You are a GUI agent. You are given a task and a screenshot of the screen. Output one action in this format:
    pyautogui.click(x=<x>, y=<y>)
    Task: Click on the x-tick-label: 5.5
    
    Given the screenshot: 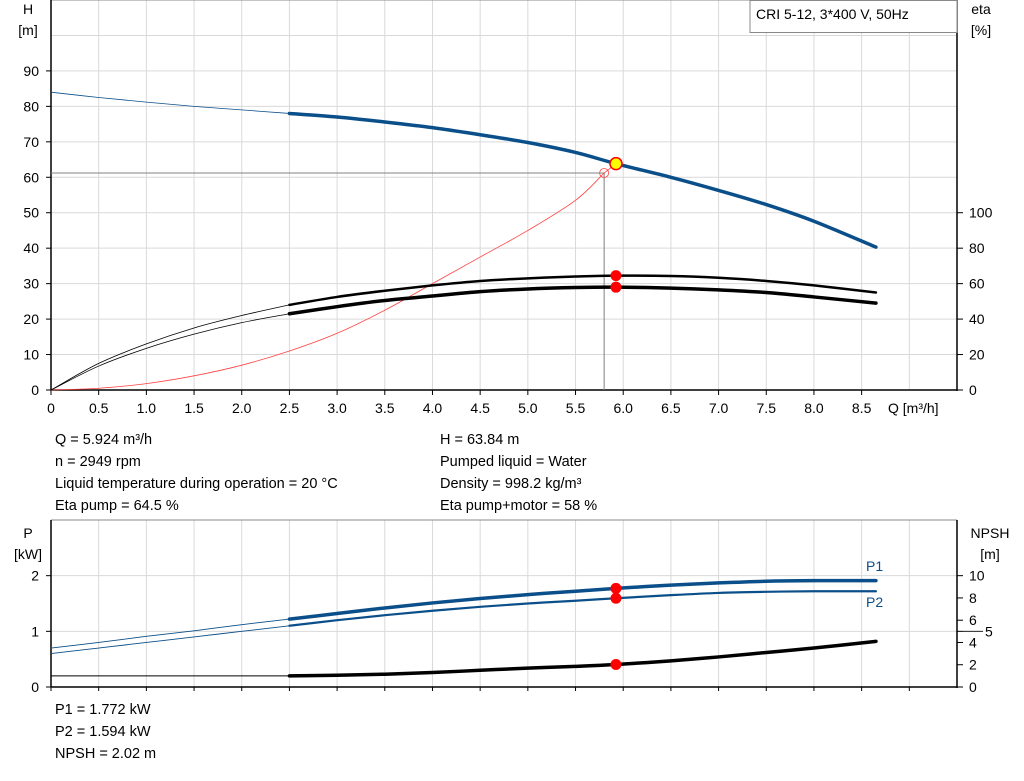 What is the action you would take?
    pyautogui.click(x=576, y=408)
    